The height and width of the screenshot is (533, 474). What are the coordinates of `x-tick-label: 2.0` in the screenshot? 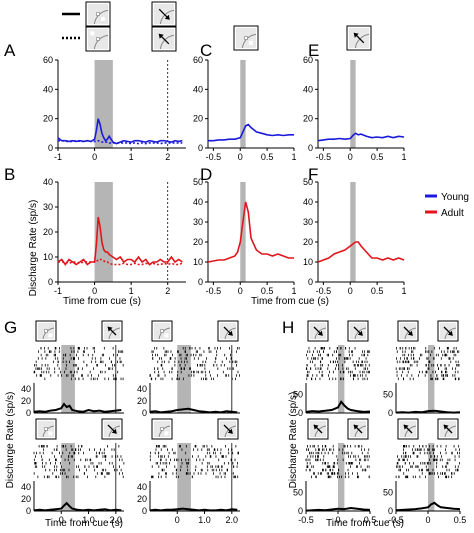 It's located at (116, 520).